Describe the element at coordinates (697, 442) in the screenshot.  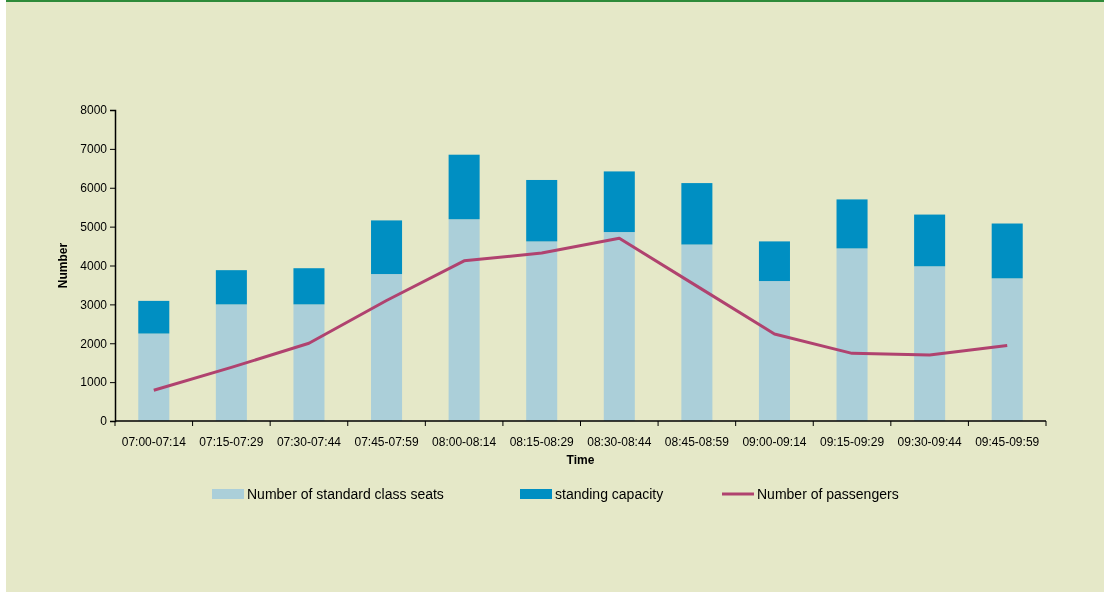
I see `x-tick-label: 08:45-08:59` at that location.